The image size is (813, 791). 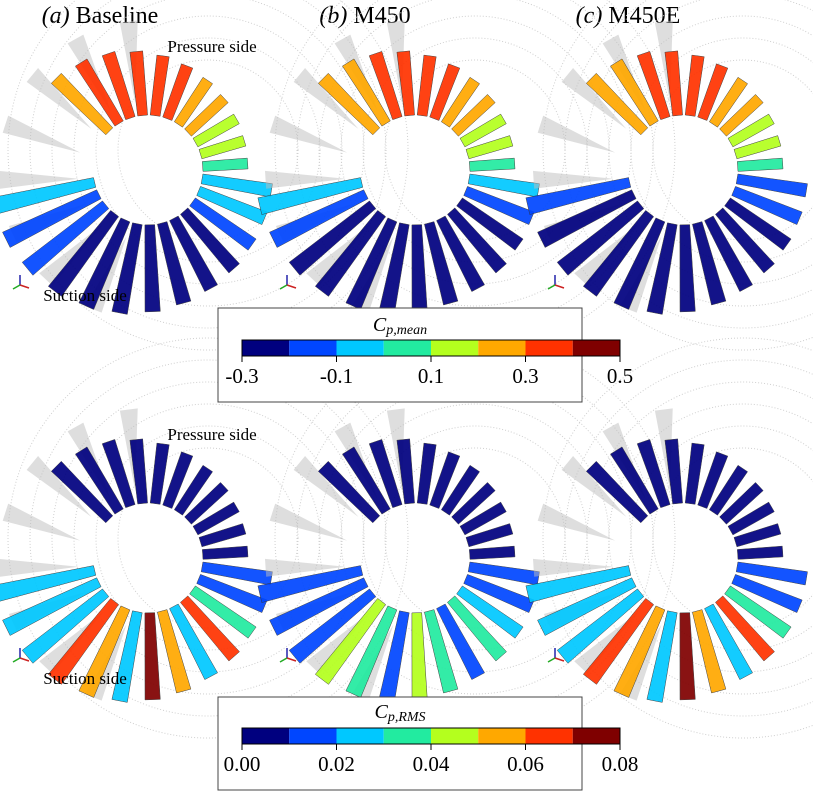 What do you see at coordinates (117, 16) in the screenshot?
I see `panel-name: Baseline` at bounding box center [117, 16].